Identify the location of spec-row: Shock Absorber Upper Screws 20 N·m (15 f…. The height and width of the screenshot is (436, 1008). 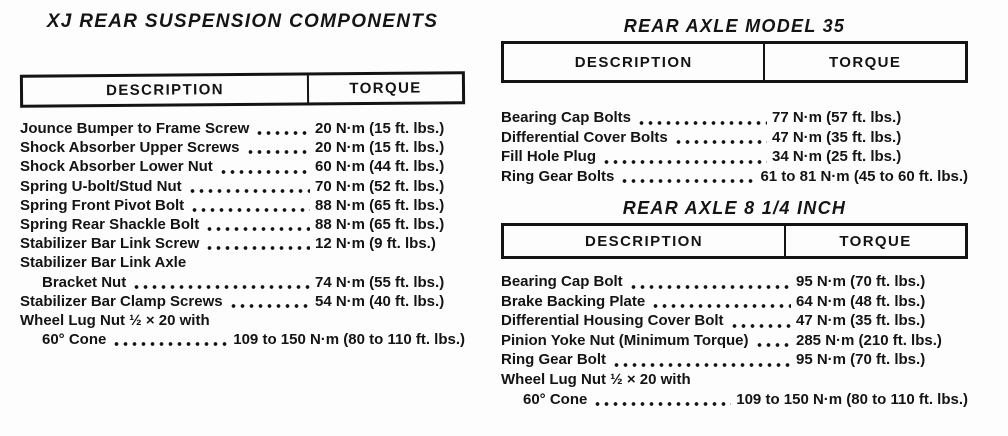
(242, 147).